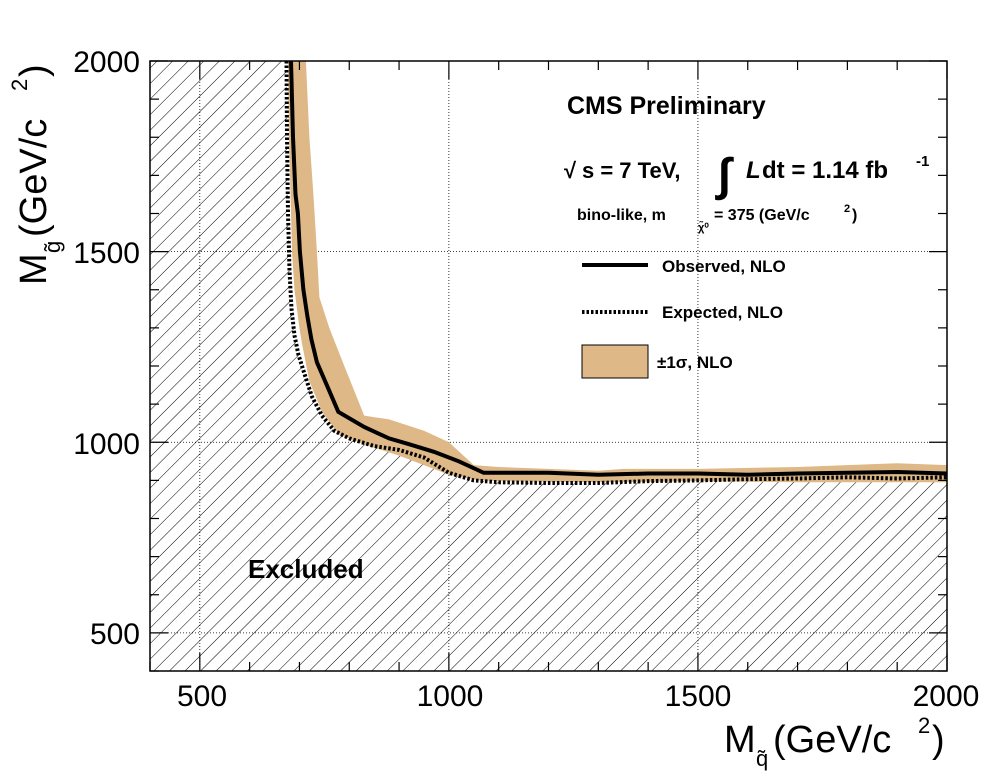  Describe the element at coordinates (631, 170) in the screenshot. I see `svg-text: s = 7 TeV,` at that location.